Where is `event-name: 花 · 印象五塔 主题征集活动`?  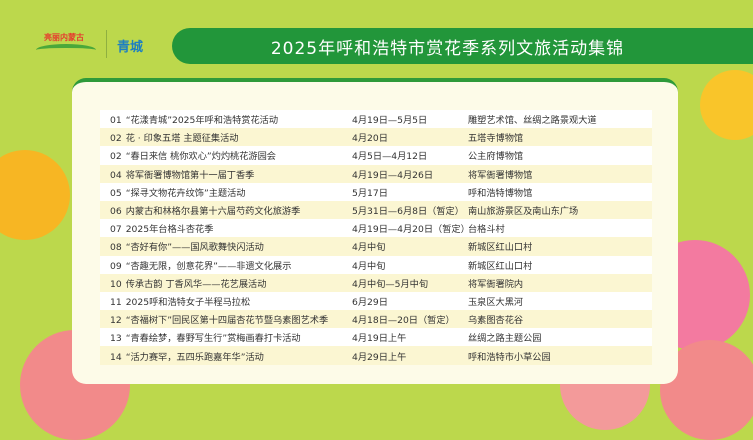
event-name: 花 · 印象五塔 主题征集活动 is located at coordinates (182, 139).